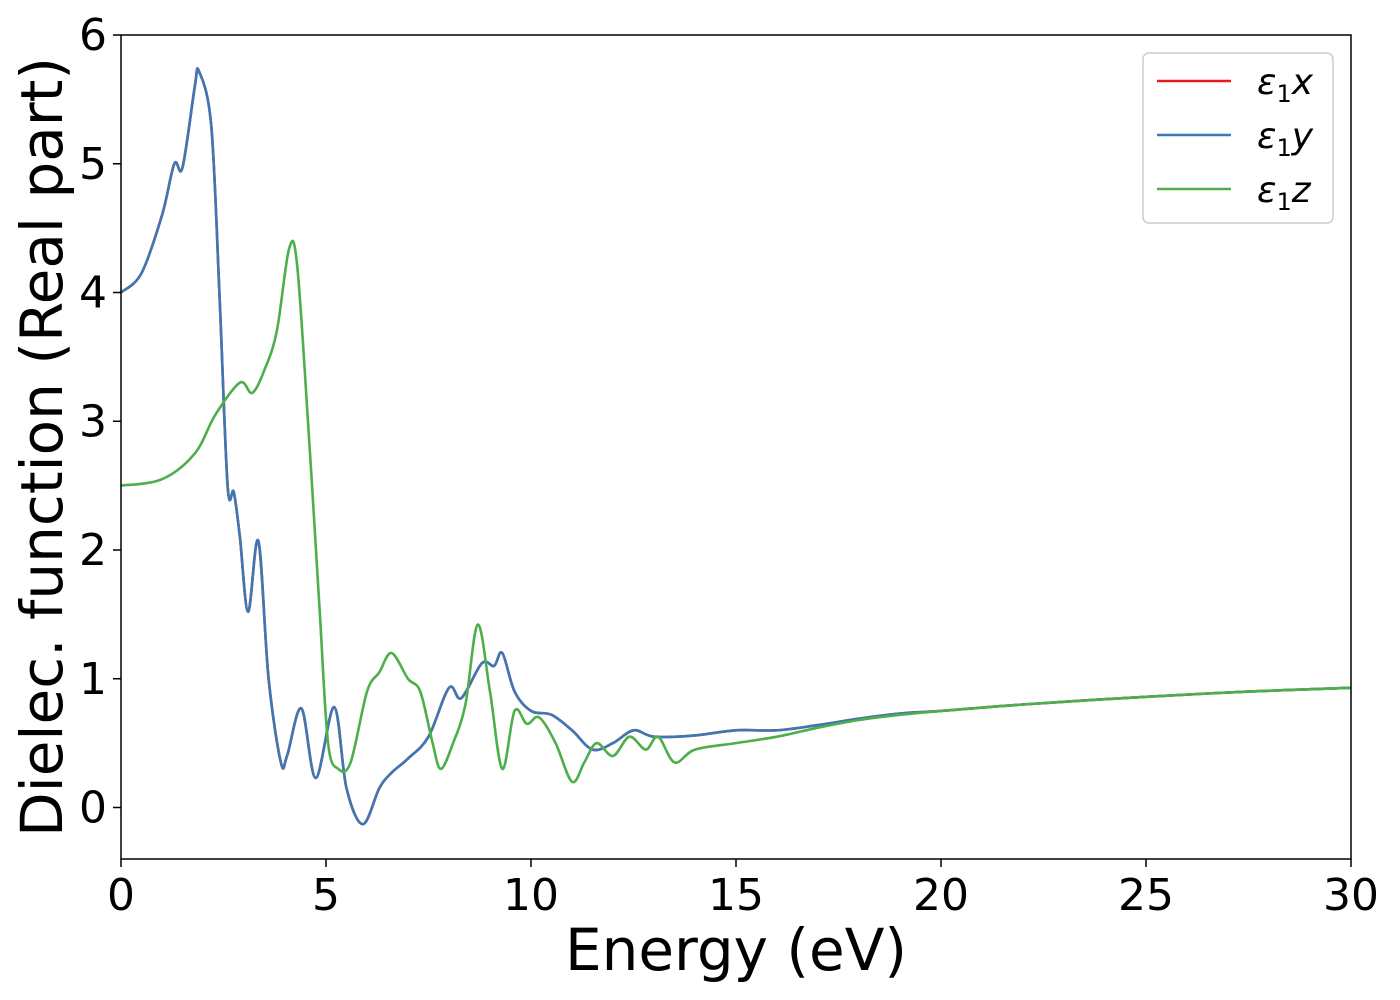 Image resolution: width=1400 pixels, height=1000 pixels. What do you see at coordinates (93, 35) in the screenshot?
I see `y-tick-label: 6` at bounding box center [93, 35].